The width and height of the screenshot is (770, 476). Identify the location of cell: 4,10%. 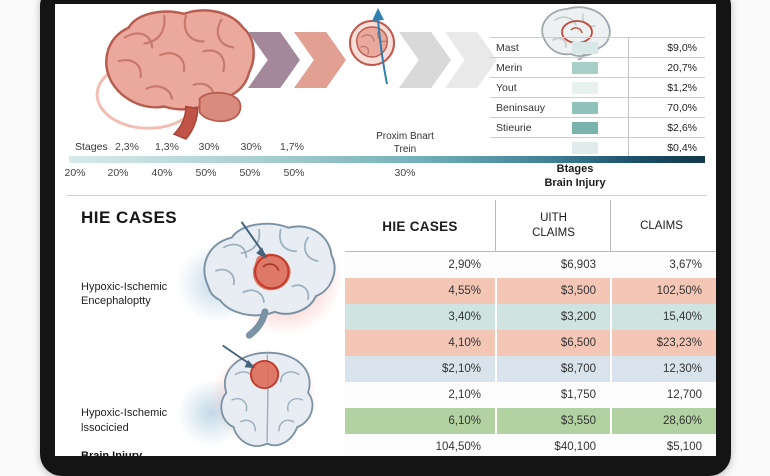
(464, 343).